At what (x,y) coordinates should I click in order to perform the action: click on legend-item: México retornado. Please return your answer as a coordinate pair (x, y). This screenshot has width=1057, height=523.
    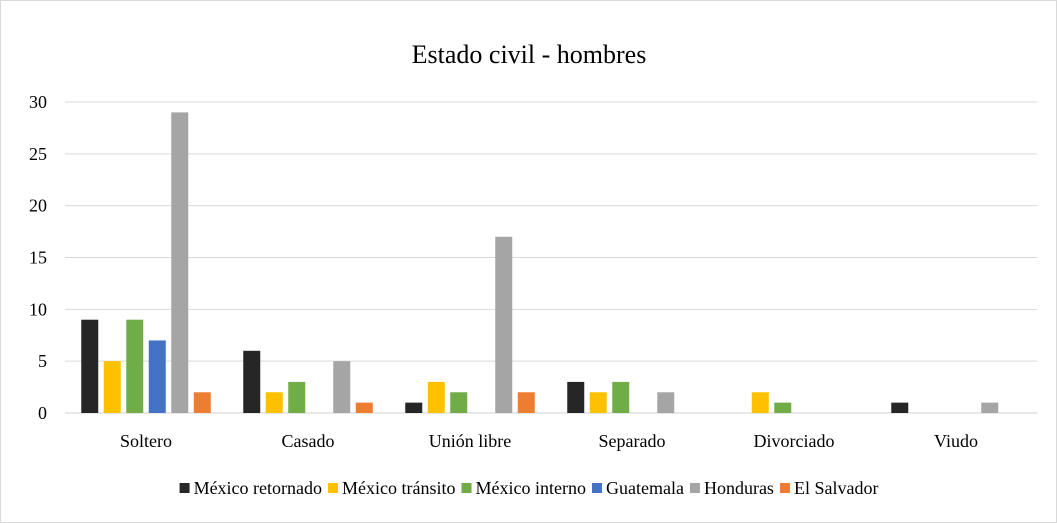
    Looking at the image, I should click on (250, 488).